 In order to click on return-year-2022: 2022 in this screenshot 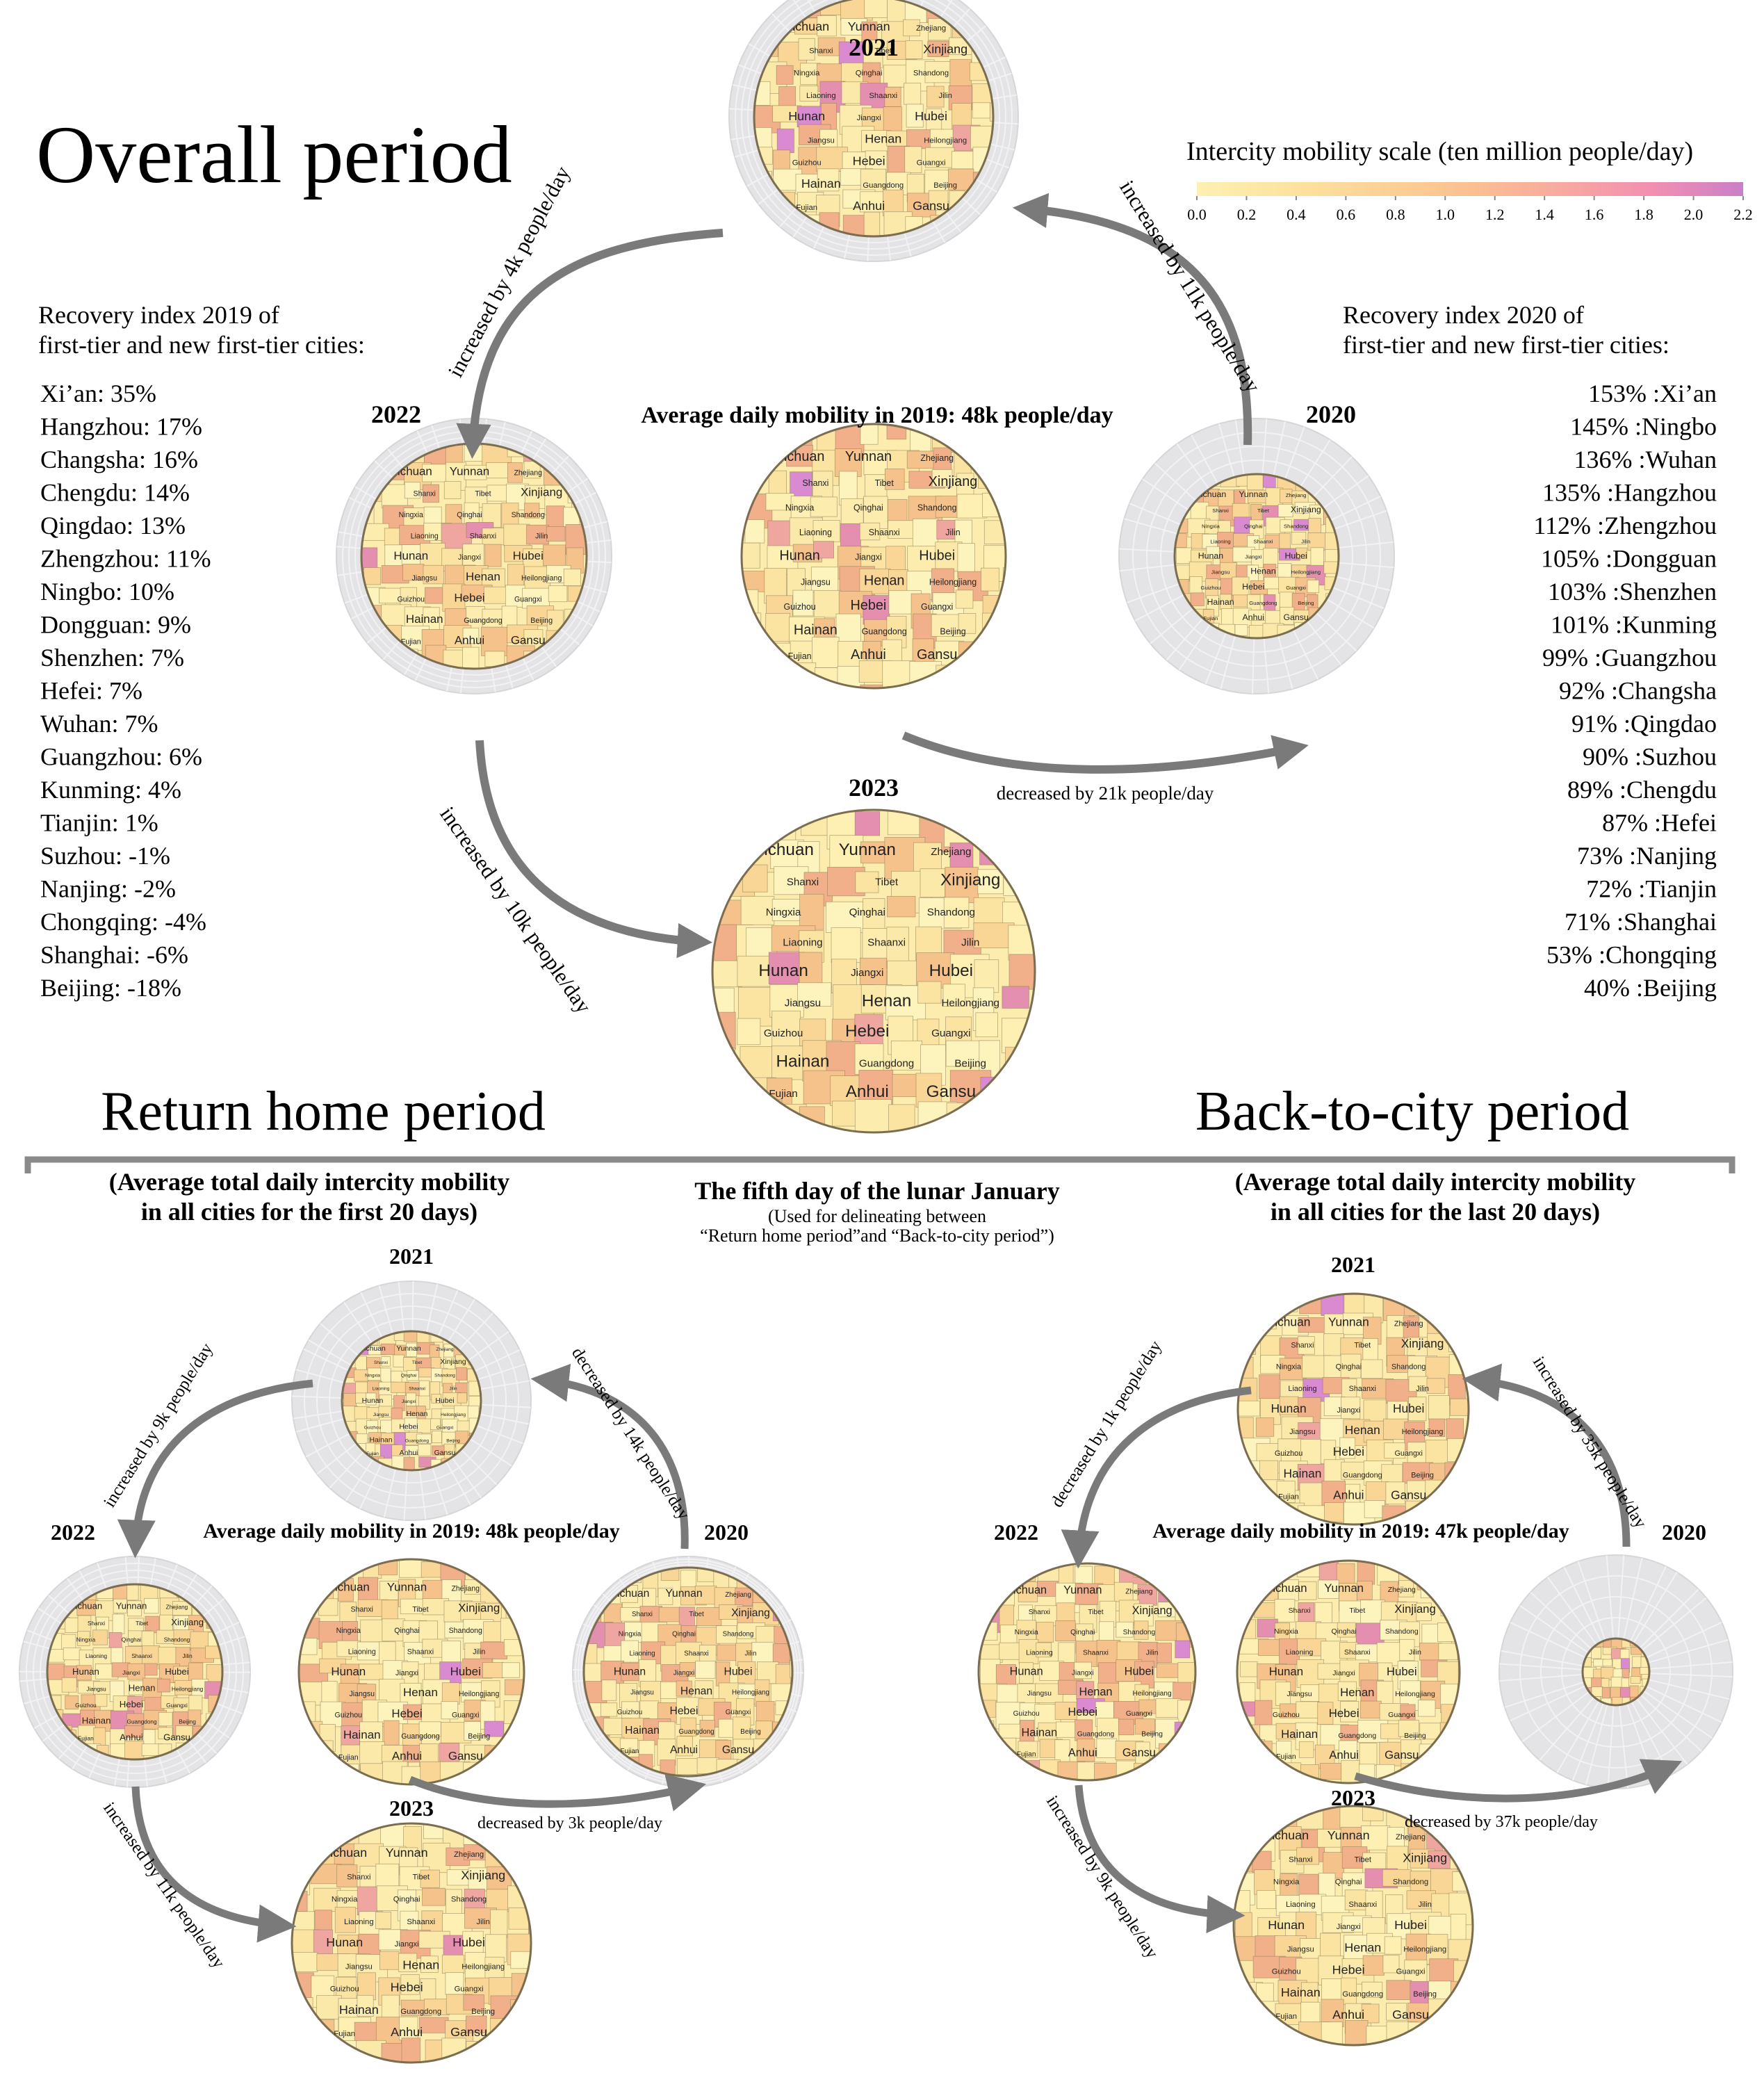, I will do `click(73, 1533)`.